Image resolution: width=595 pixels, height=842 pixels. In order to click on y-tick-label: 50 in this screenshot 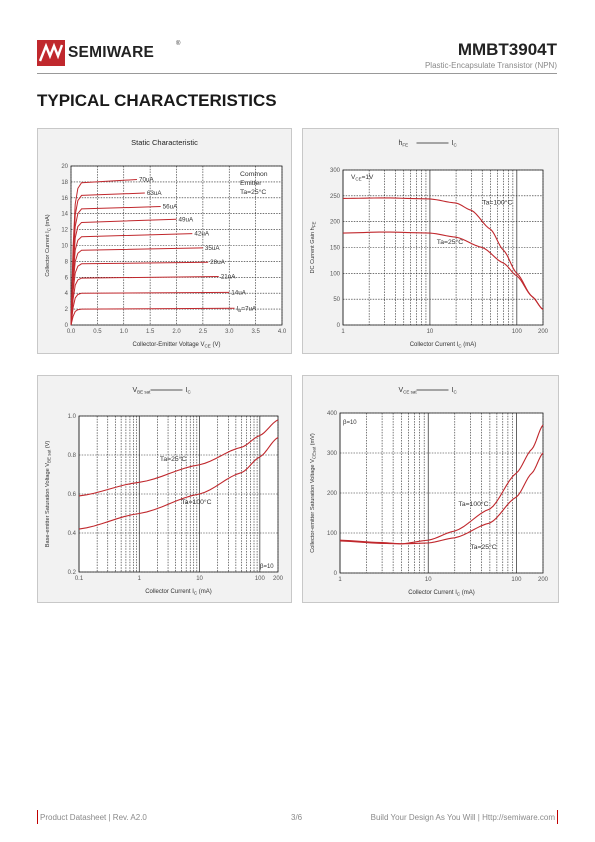, I will do `click(336, 300)`.